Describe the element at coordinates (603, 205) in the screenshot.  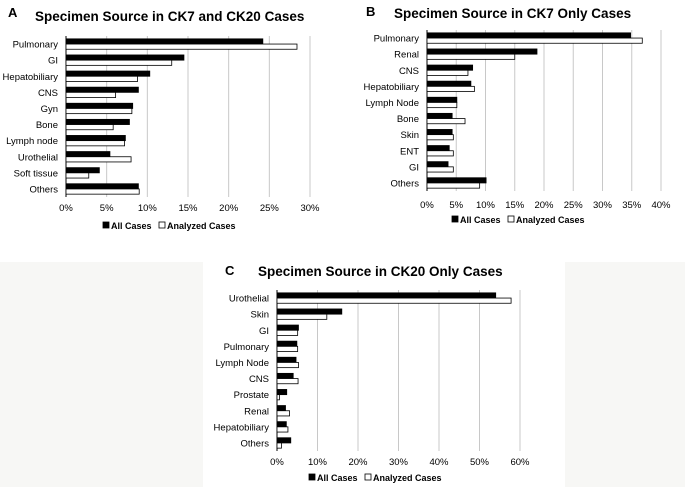
I see `x-tick-label: 30%` at that location.